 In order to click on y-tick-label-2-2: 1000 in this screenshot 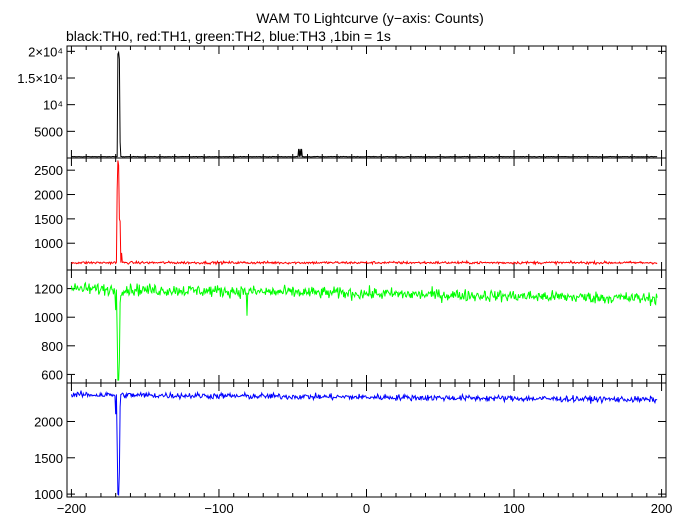, I will do `click(48, 317)`.